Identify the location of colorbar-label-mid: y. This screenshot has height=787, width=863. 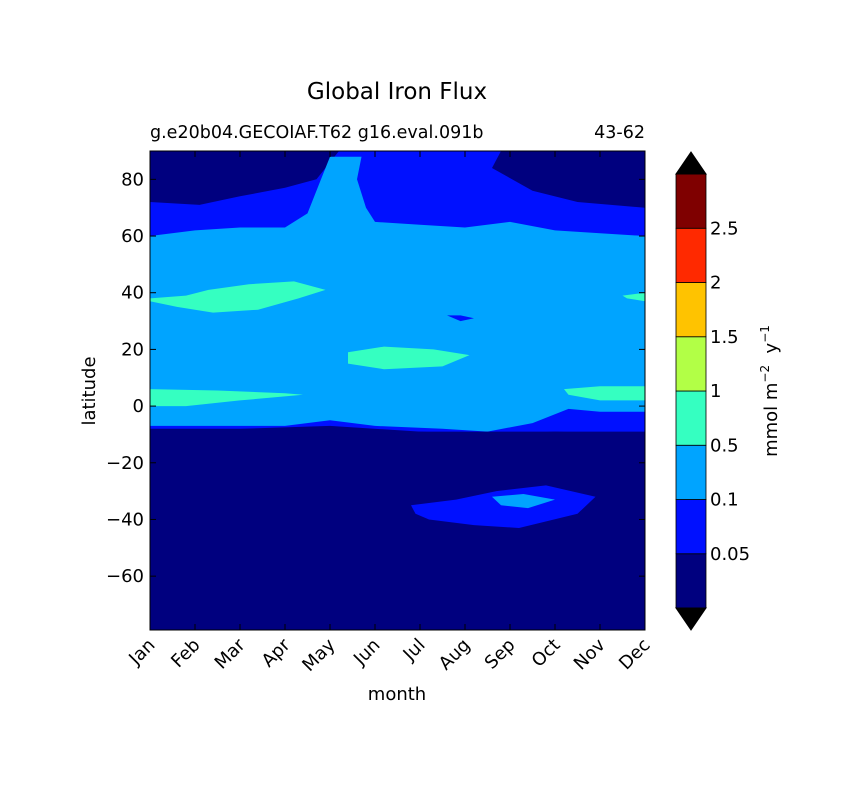
(771, 353).